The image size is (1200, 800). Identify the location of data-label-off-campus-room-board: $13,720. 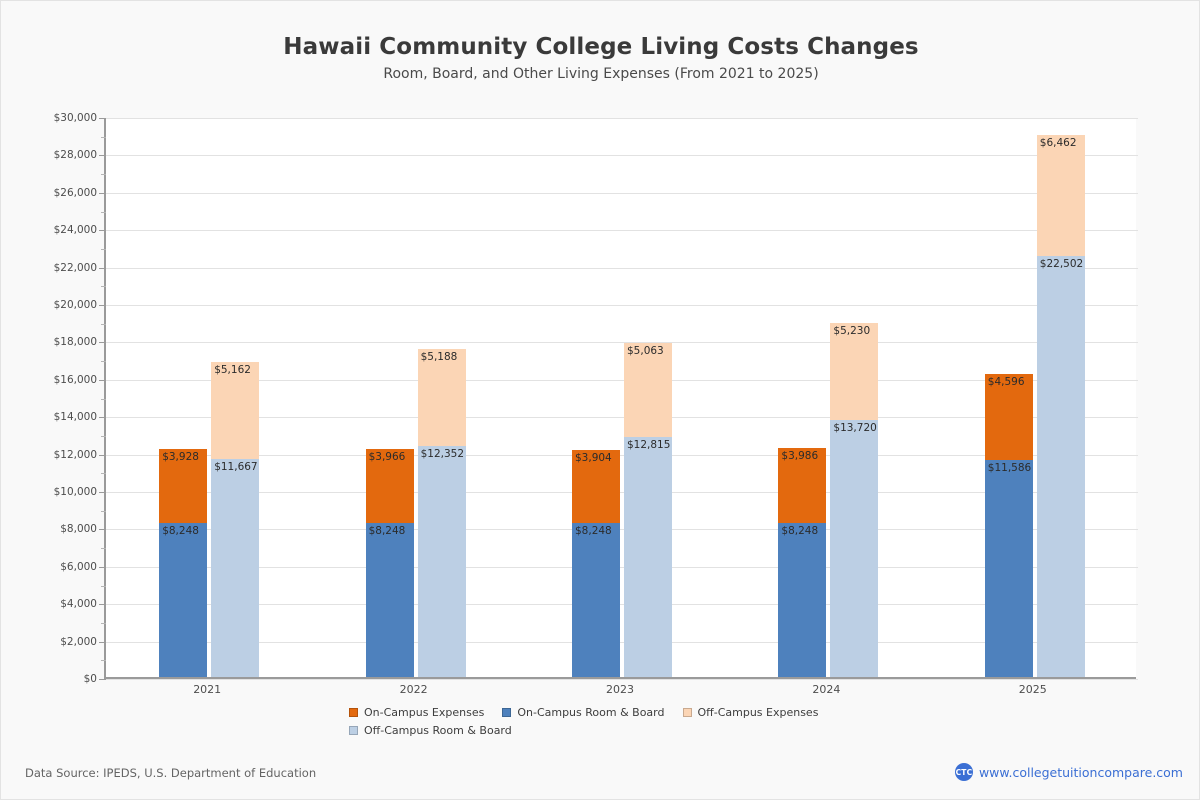
(855, 428).